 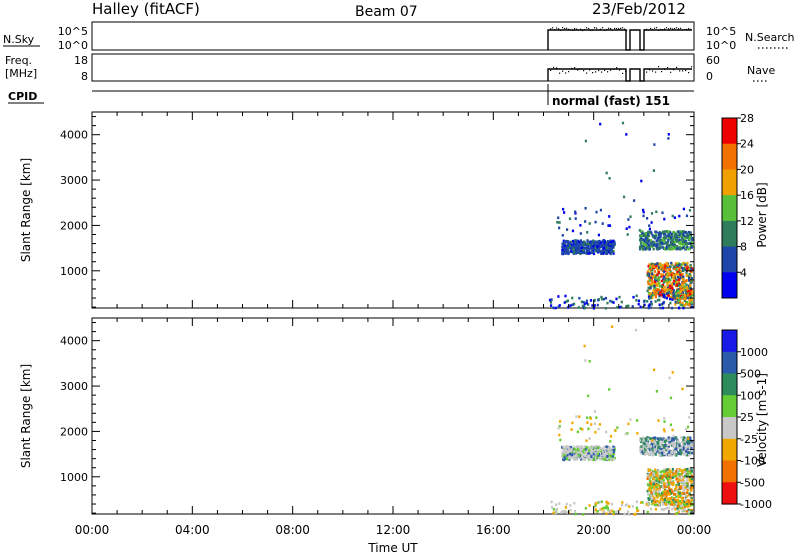 I want to click on colorbar-tick-label: -500, so click(x=752, y=482).